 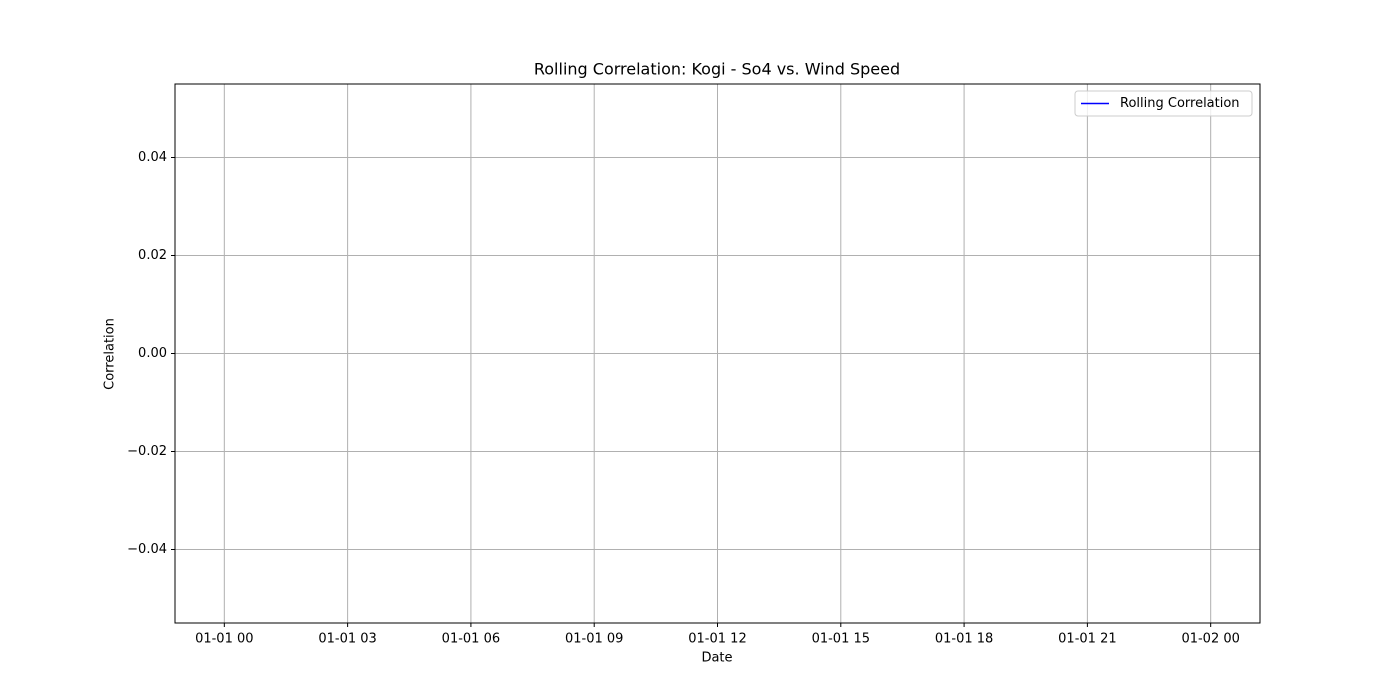 What do you see at coordinates (1180, 103) in the screenshot?
I see `legend-label: Rolling Correlation` at bounding box center [1180, 103].